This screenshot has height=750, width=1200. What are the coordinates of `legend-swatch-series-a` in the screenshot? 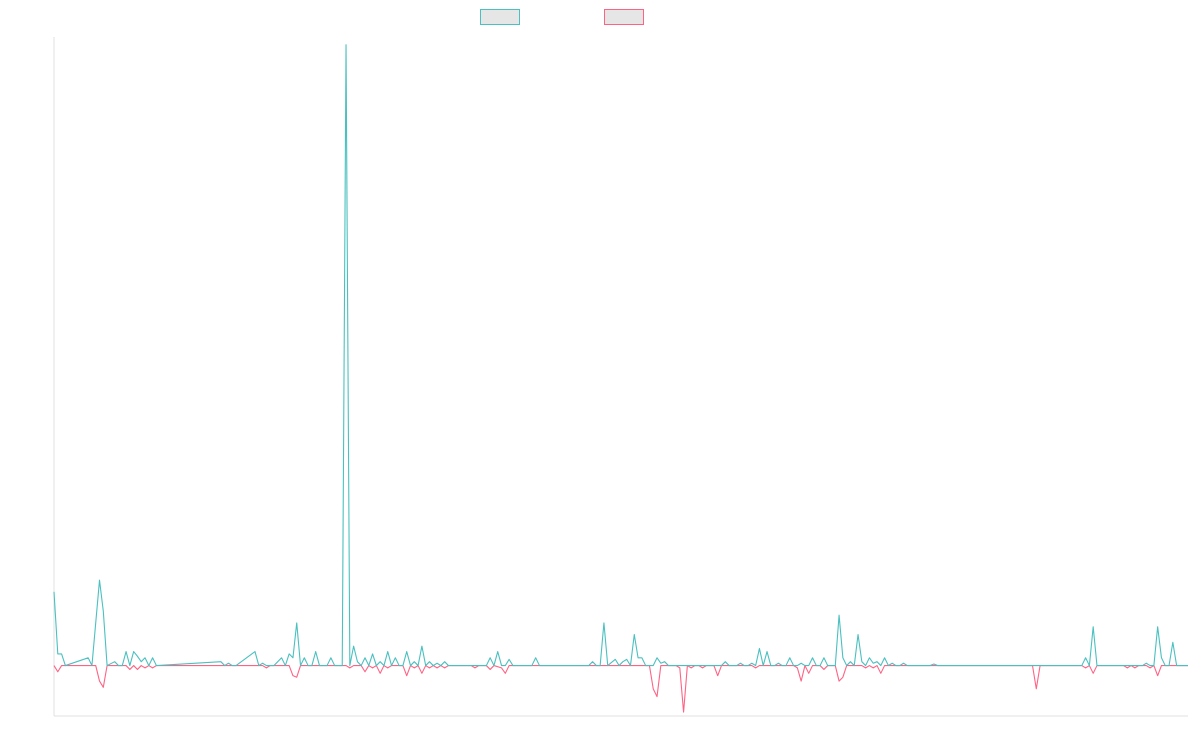 It's located at (500, 17).